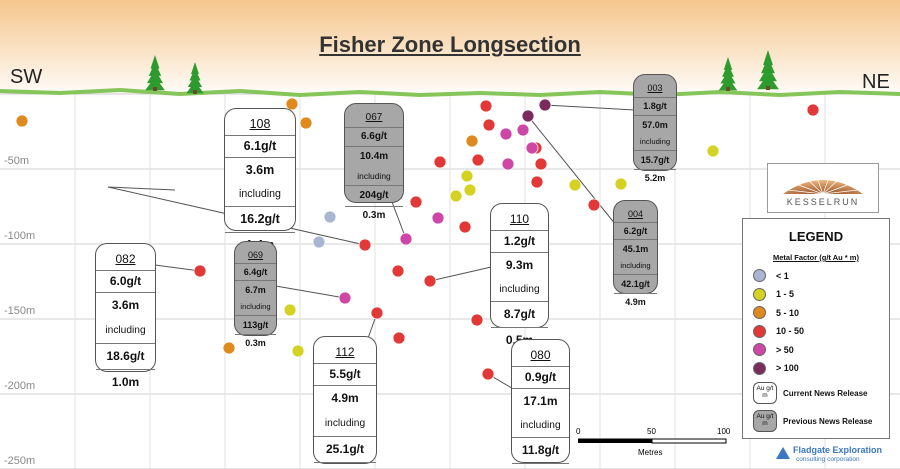 This screenshot has height=469, width=900. What do you see at coordinates (655, 125) in the screenshot?
I see `assay-value: 57.0m` at bounding box center [655, 125].